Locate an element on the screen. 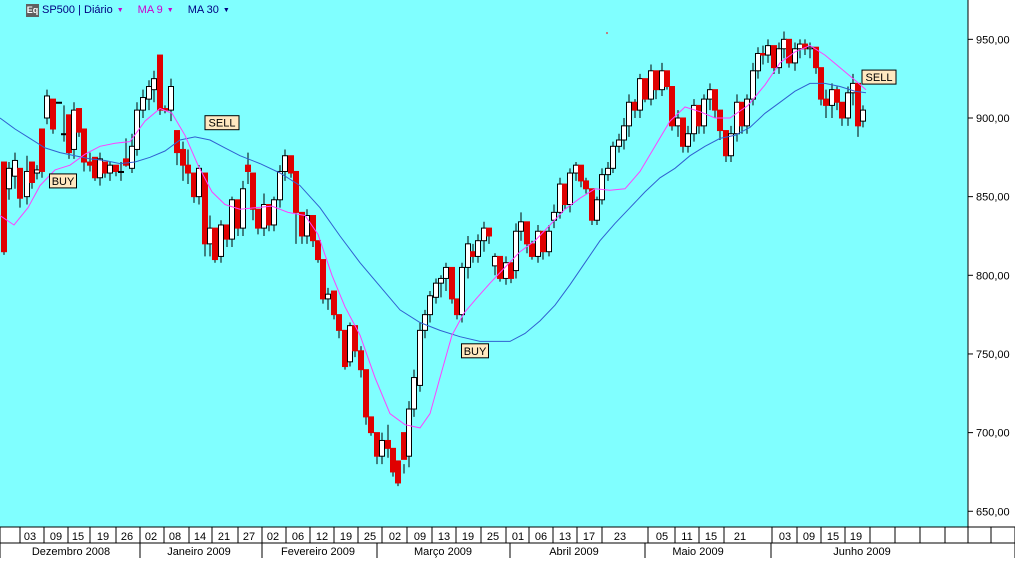 The width and height of the screenshot is (1015, 563). sell-signal-box is located at coordinates (222, 123).